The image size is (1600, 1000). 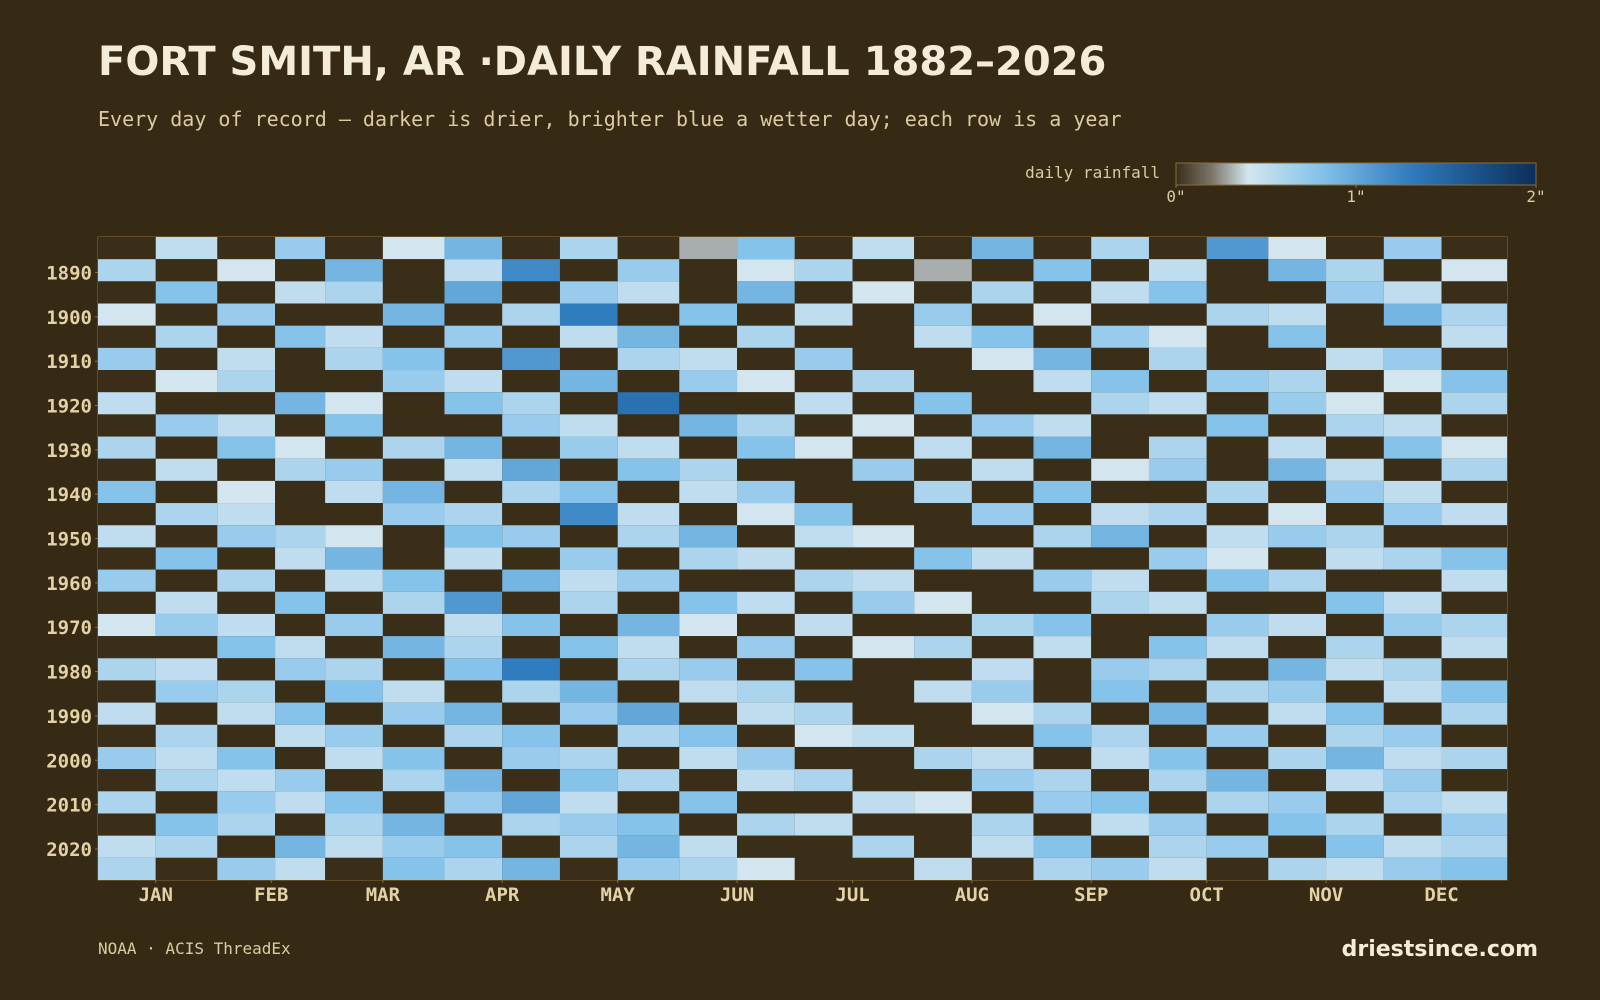 What do you see at coordinates (1326, 895) in the screenshot?
I see `x-tick-label: NOV` at bounding box center [1326, 895].